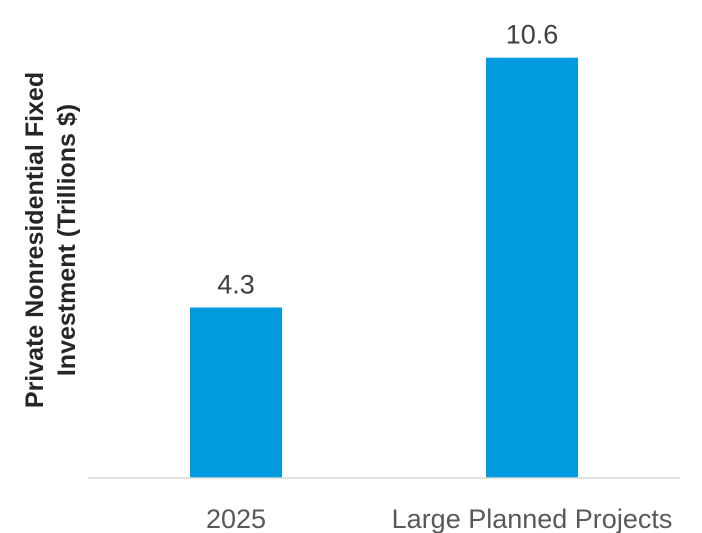 This screenshot has height=533, width=702. I want to click on data-label-2: 10.6, so click(532, 35).